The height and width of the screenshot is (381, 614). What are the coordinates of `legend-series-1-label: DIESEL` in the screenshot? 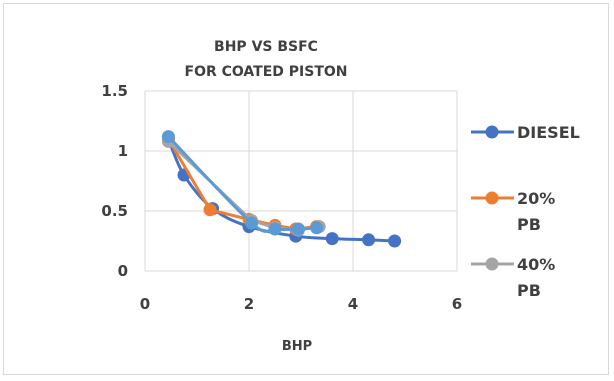 It's located at (548, 132).